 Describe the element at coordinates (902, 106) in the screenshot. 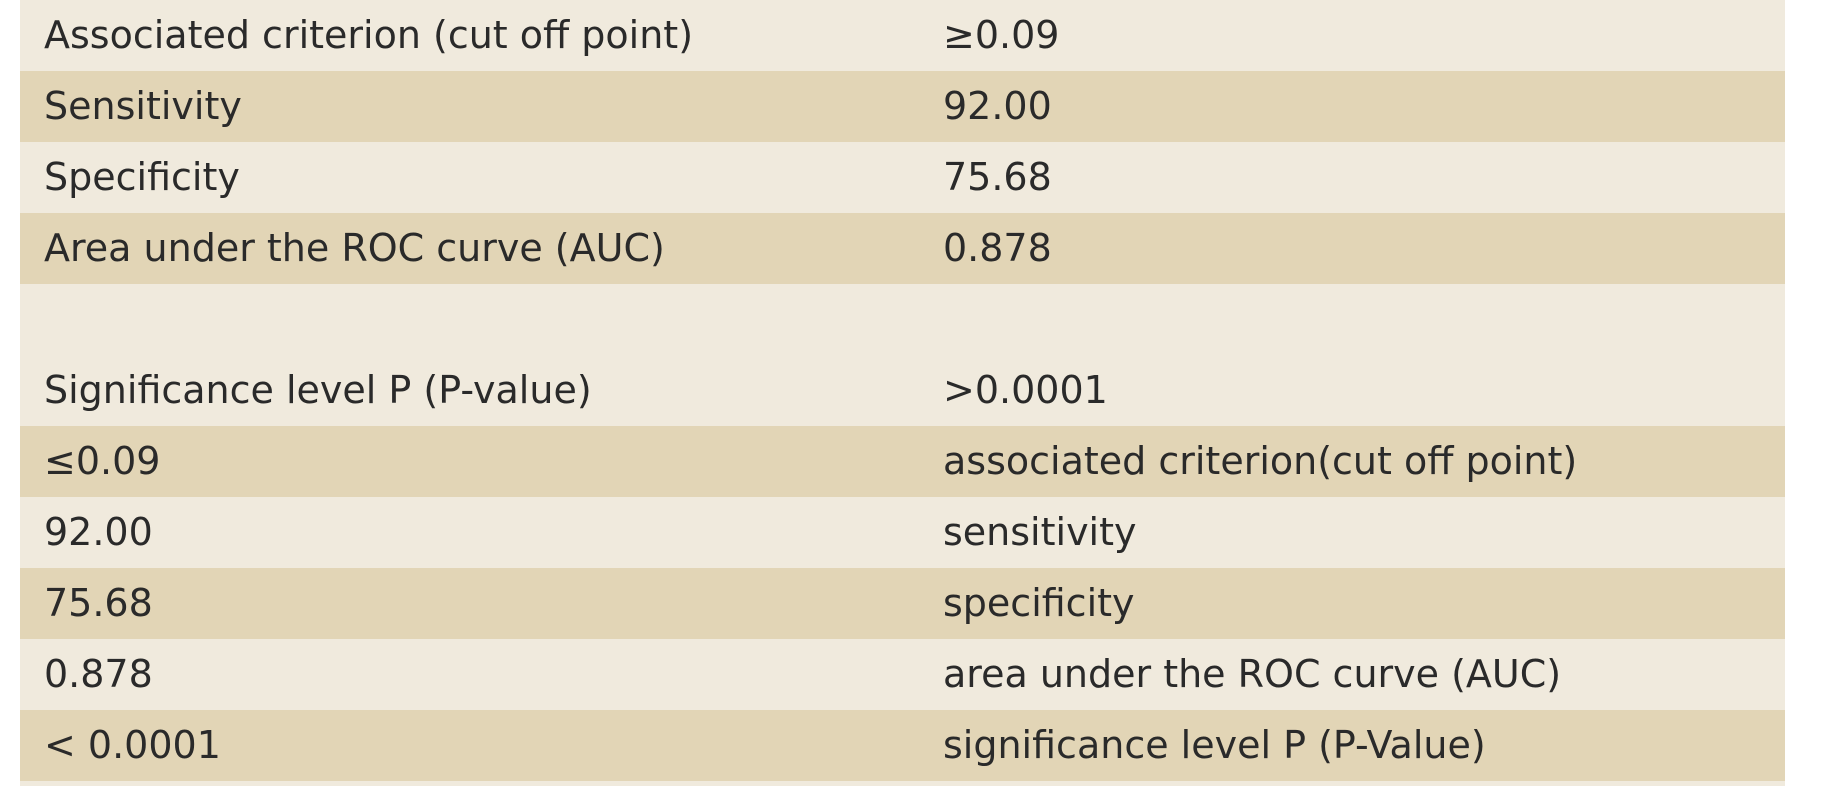

I see `table-row: Sensitivity 92.00` at that location.